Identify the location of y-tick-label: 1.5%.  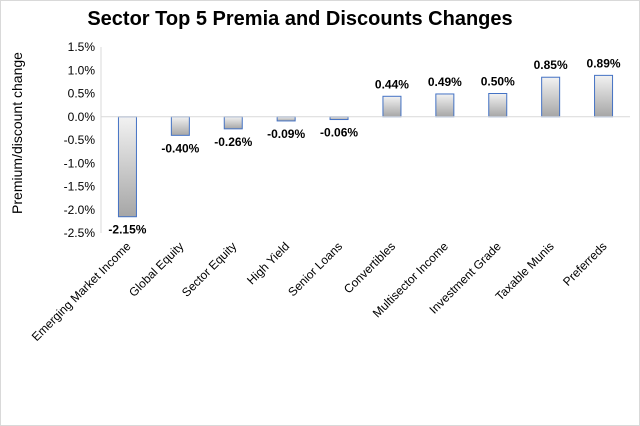
(82, 47).